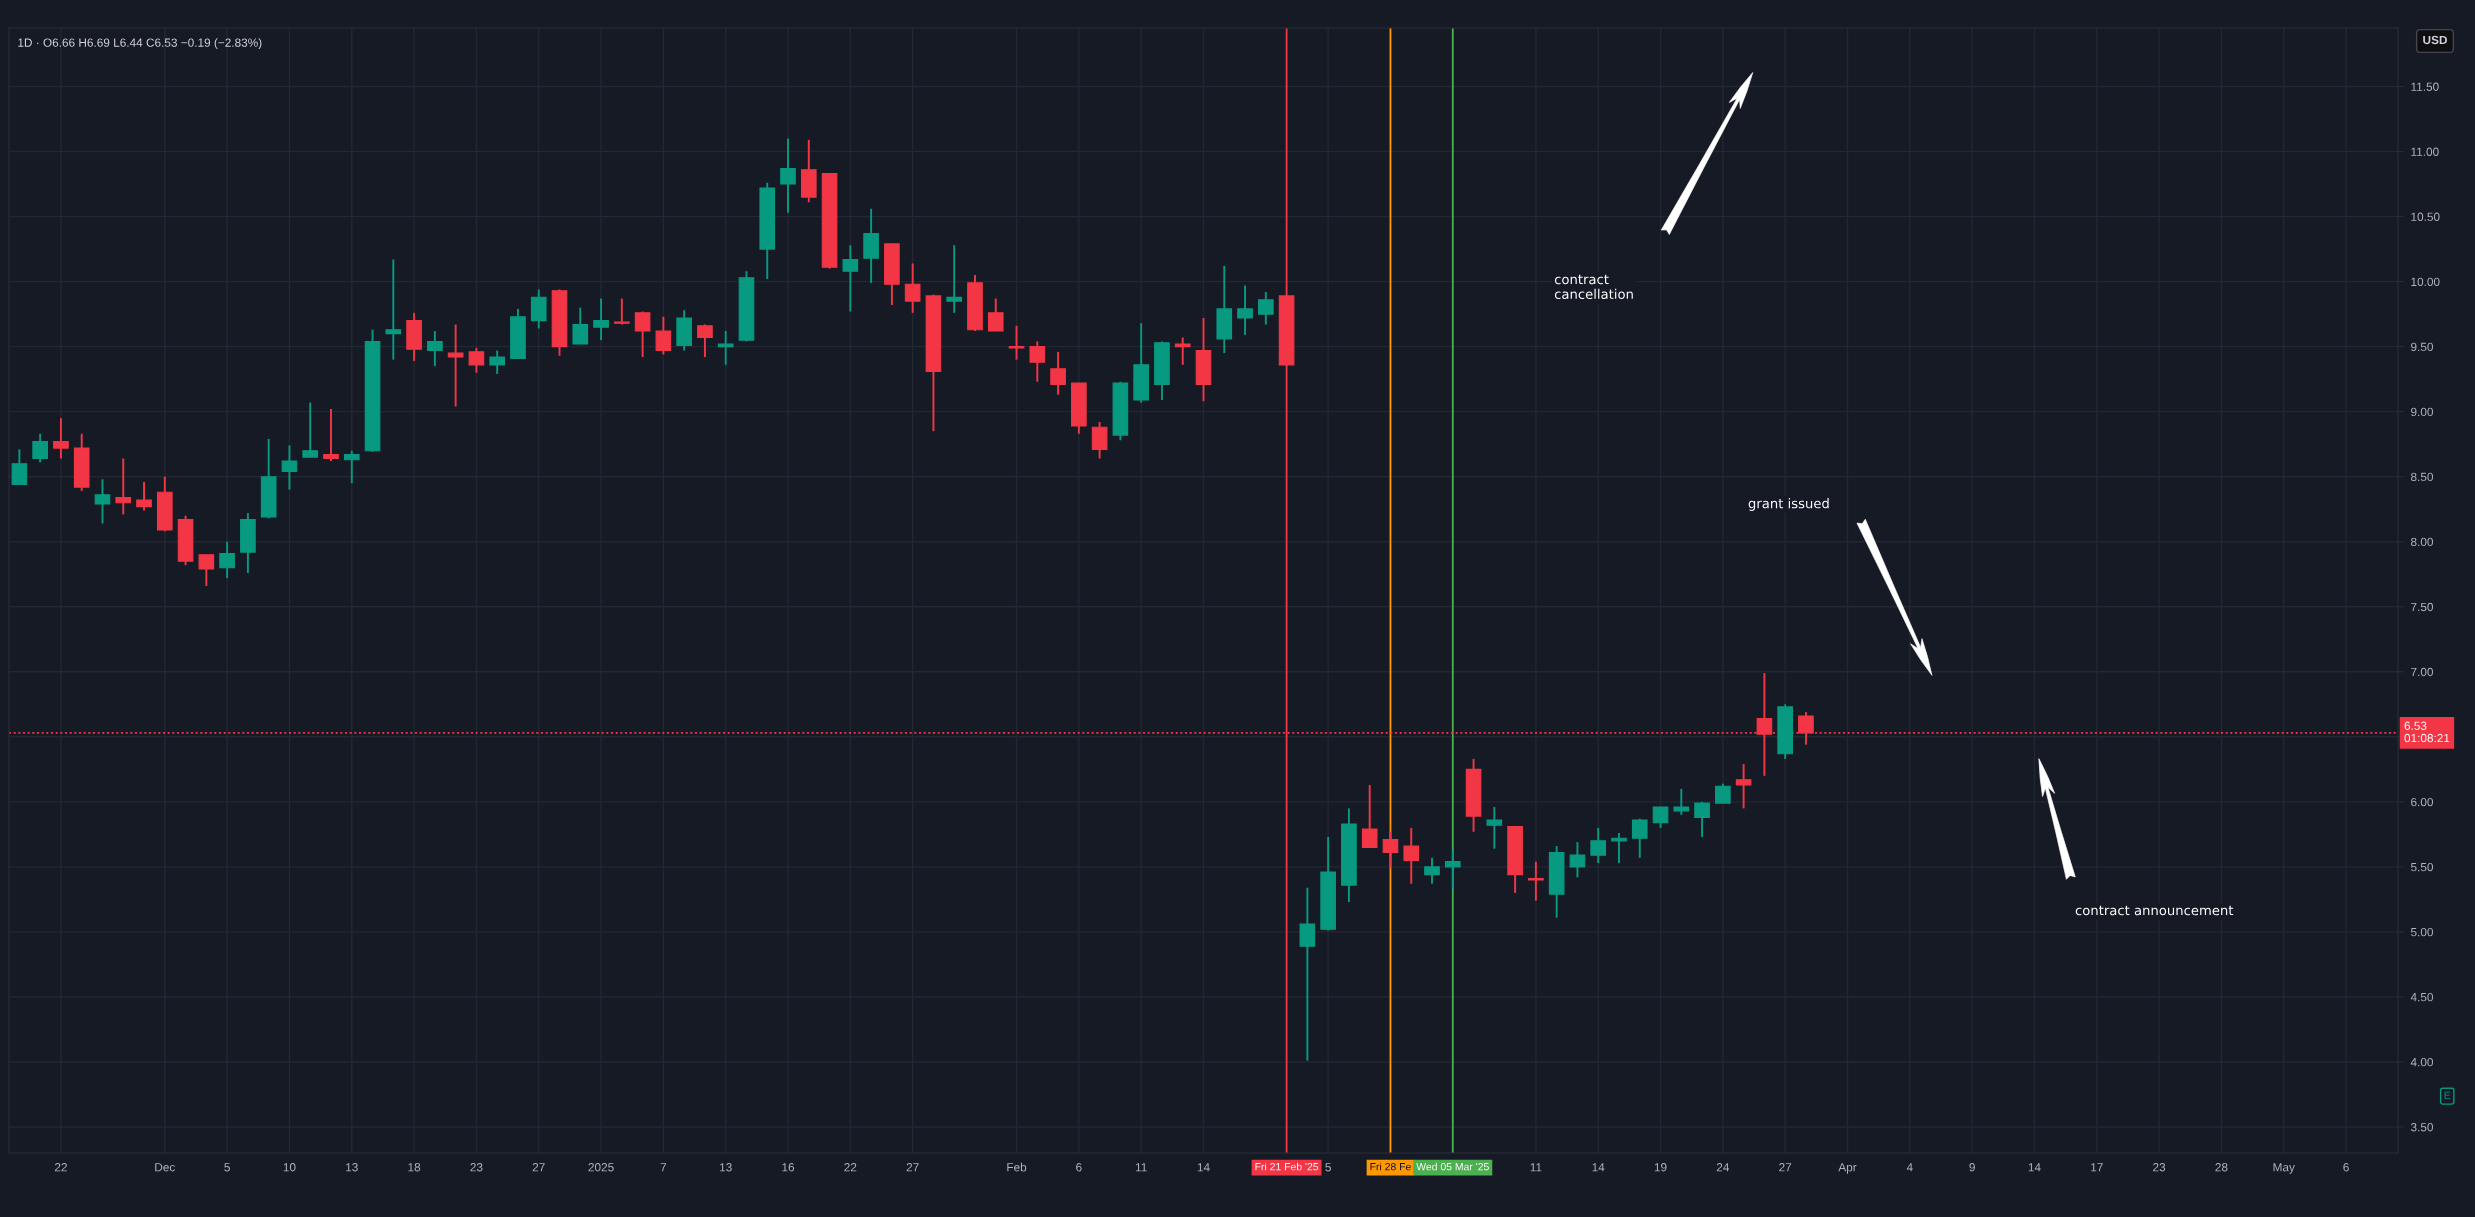  Describe the element at coordinates (2422, 347) in the screenshot. I see `y-tick-label: 9.50` at that location.